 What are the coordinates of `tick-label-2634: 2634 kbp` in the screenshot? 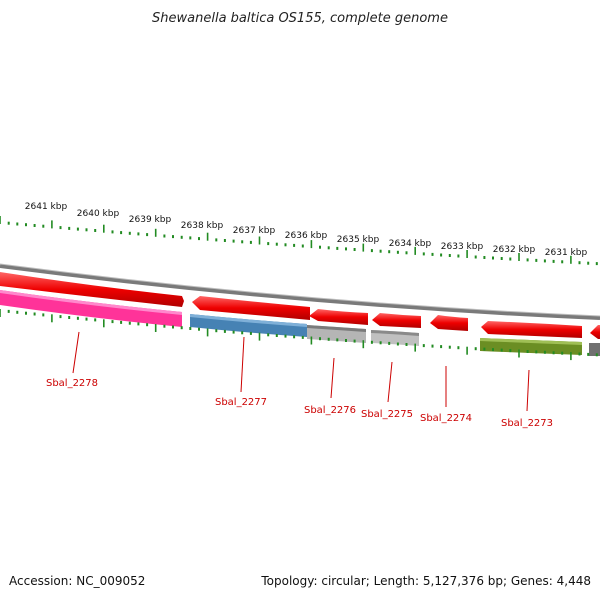 It's located at (410, 244).